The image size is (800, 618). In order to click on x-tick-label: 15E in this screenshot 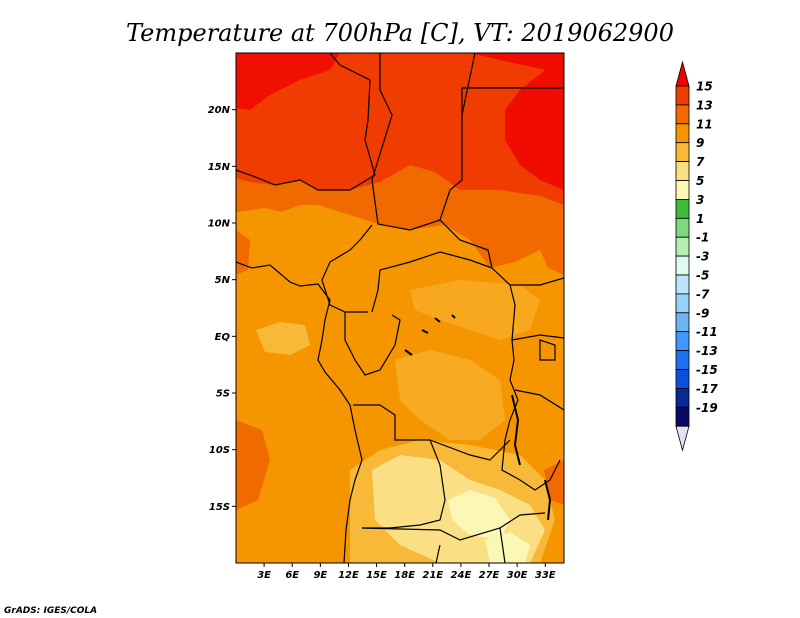, I will do `click(376, 575)`.